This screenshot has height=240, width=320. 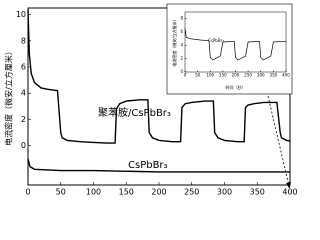 What do you see at coordinates (236, 87) in the screenshot?
I see `x-axis-label: 时间（秒）` at bounding box center [236, 87].